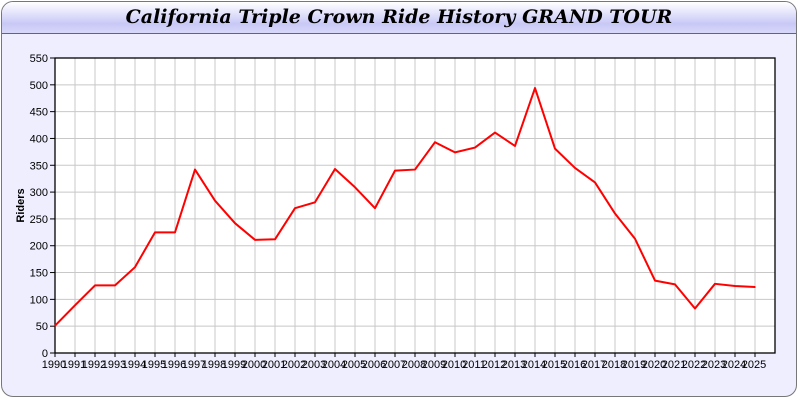 Image resolution: width=800 pixels, height=400 pixels. Describe the element at coordinates (434, 365) in the screenshot. I see `x-tick-label: 2009` at that location.